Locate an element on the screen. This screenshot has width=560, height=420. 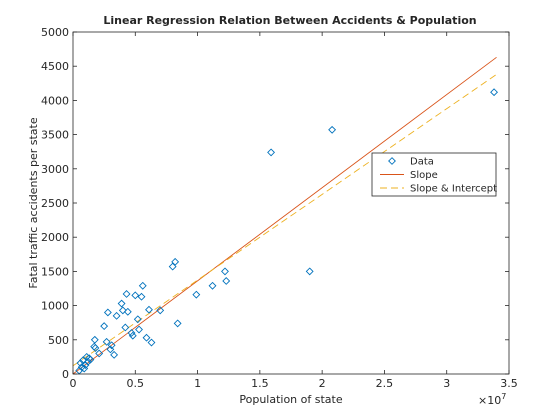
x-axis-exponent: ×10⁷ is located at coordinates (492, 399).